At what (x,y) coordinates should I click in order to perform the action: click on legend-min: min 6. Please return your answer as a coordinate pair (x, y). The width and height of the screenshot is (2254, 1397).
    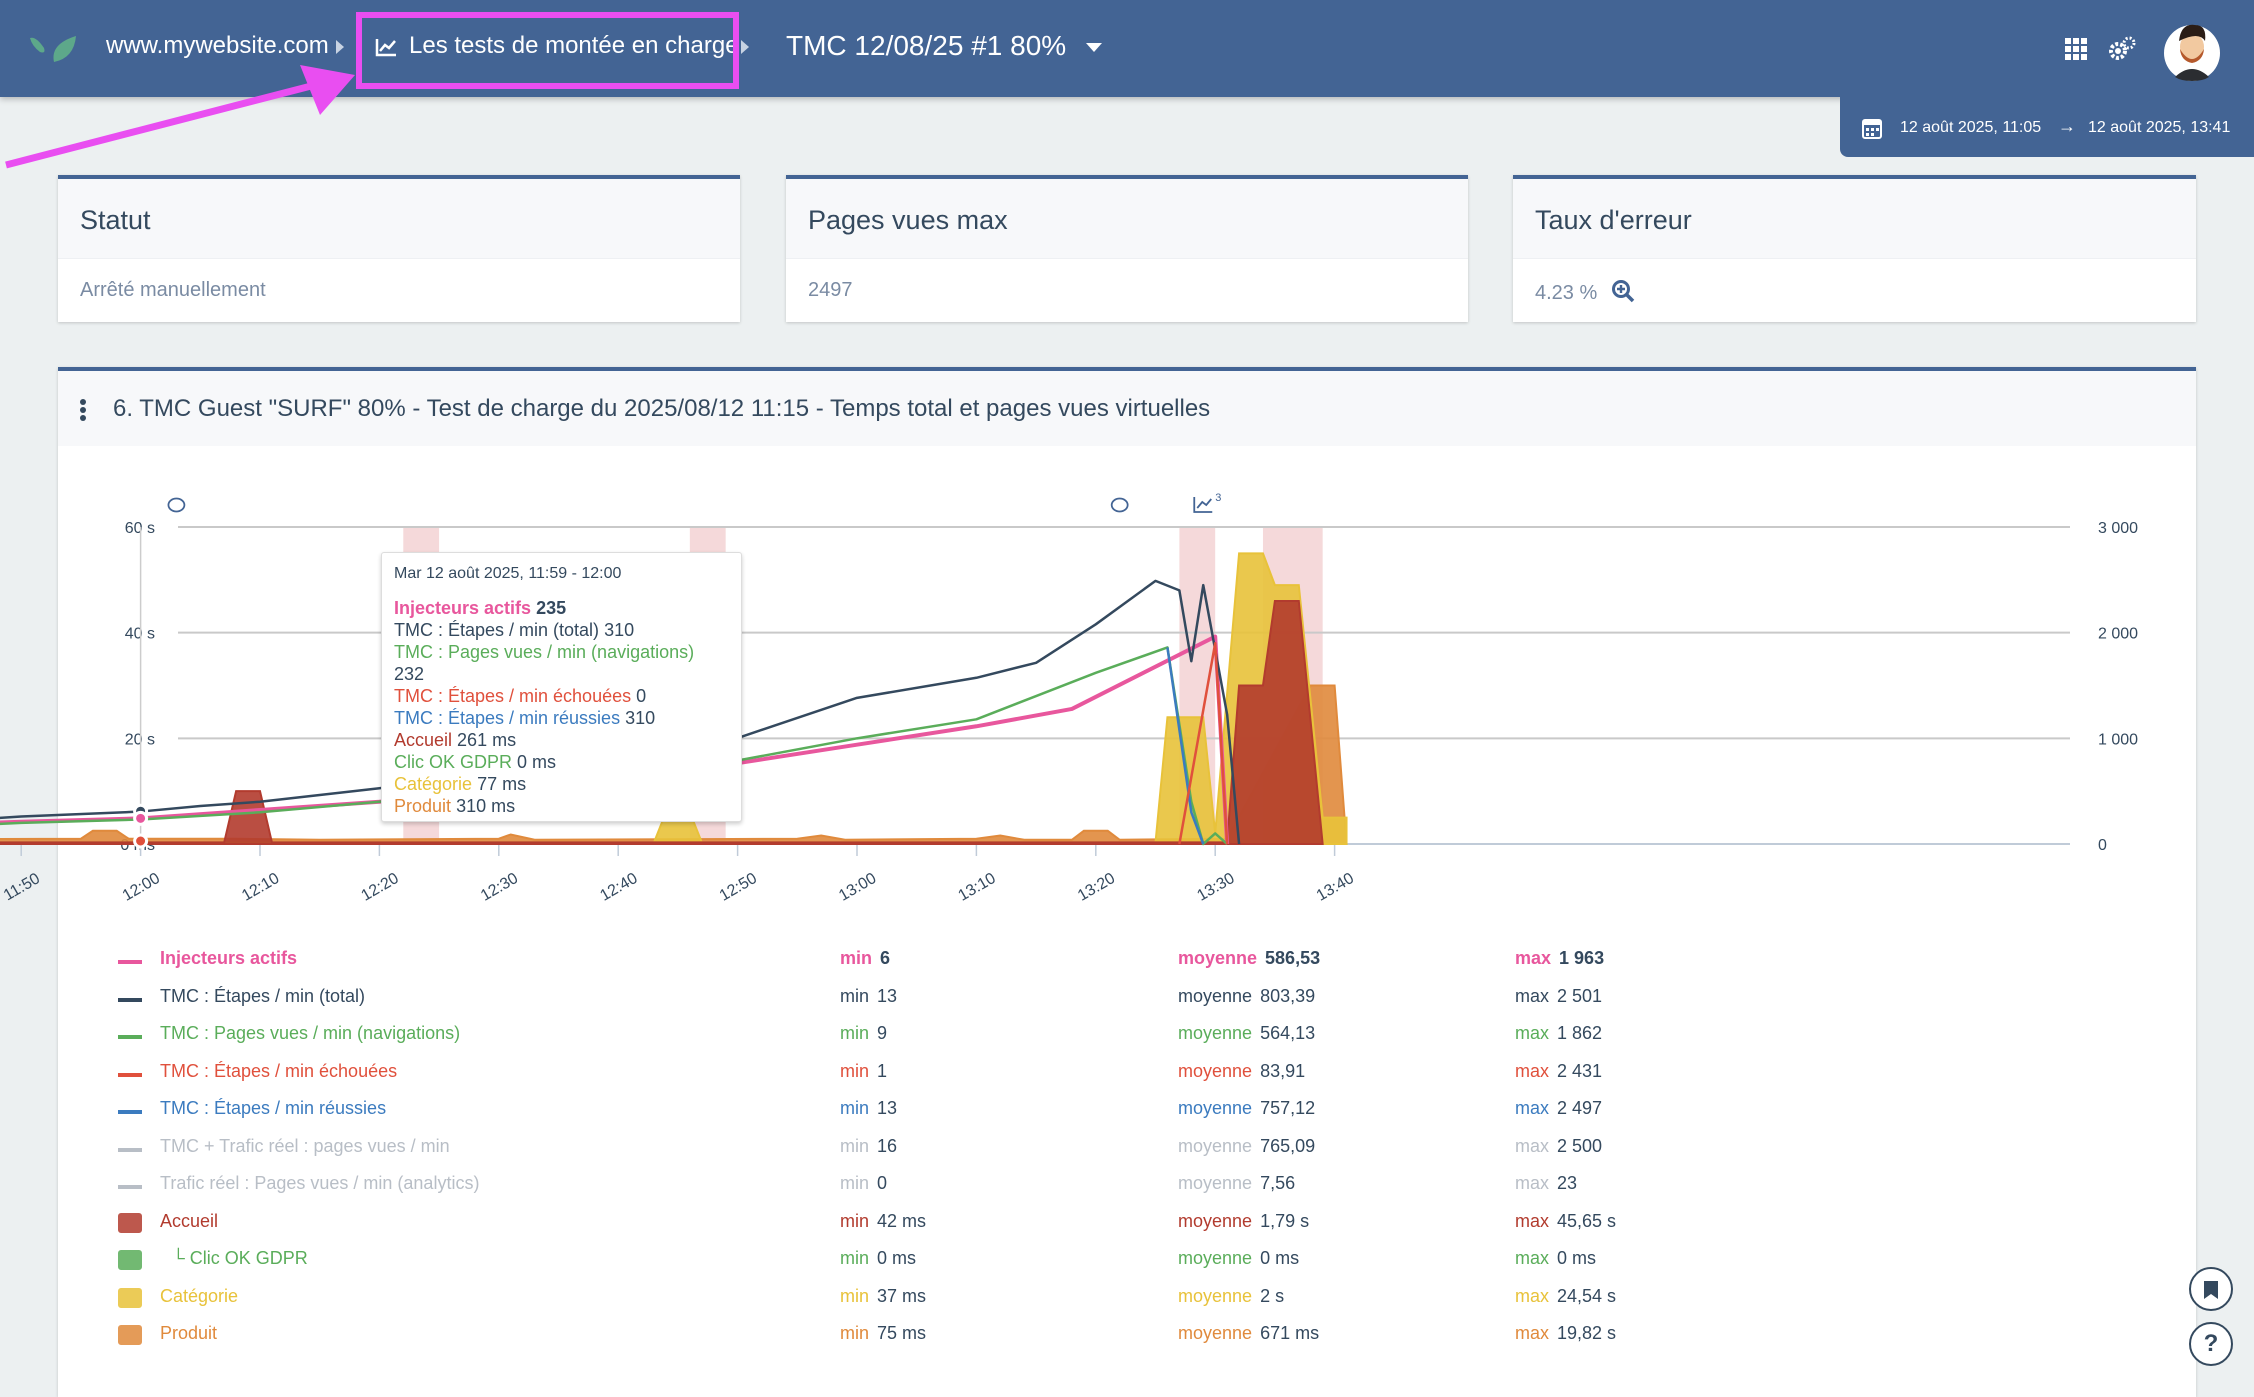
    Looking at the image, I should click on (865, 958).